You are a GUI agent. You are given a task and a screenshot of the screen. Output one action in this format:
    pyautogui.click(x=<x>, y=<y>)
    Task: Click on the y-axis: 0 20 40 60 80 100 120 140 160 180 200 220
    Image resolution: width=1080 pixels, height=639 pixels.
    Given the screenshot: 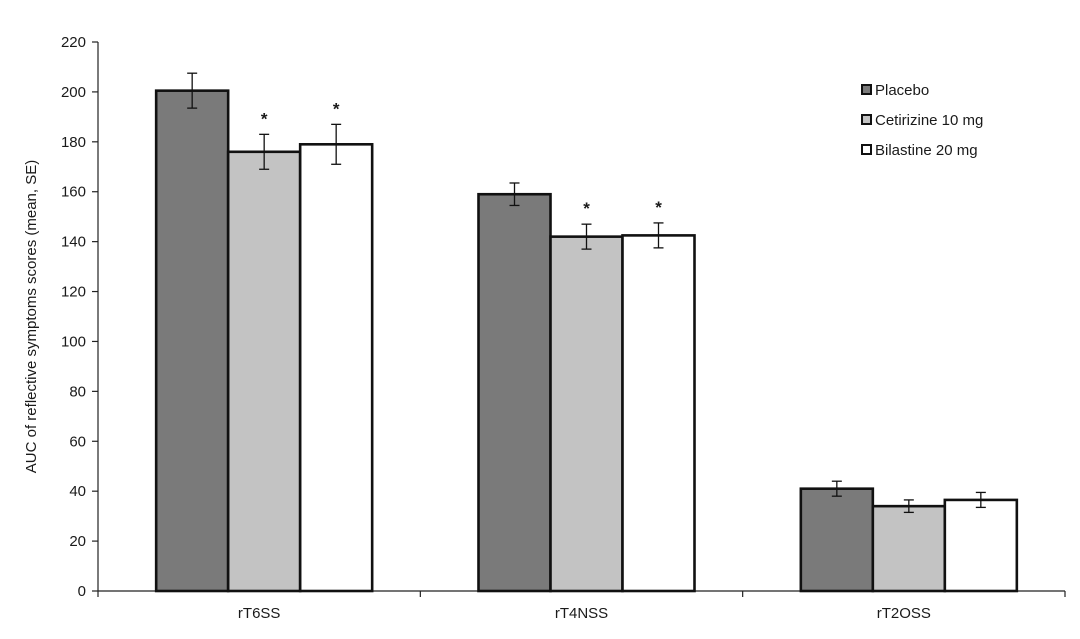 What is the action you would take?
    pyautogui.click(x=80, y=317)
    